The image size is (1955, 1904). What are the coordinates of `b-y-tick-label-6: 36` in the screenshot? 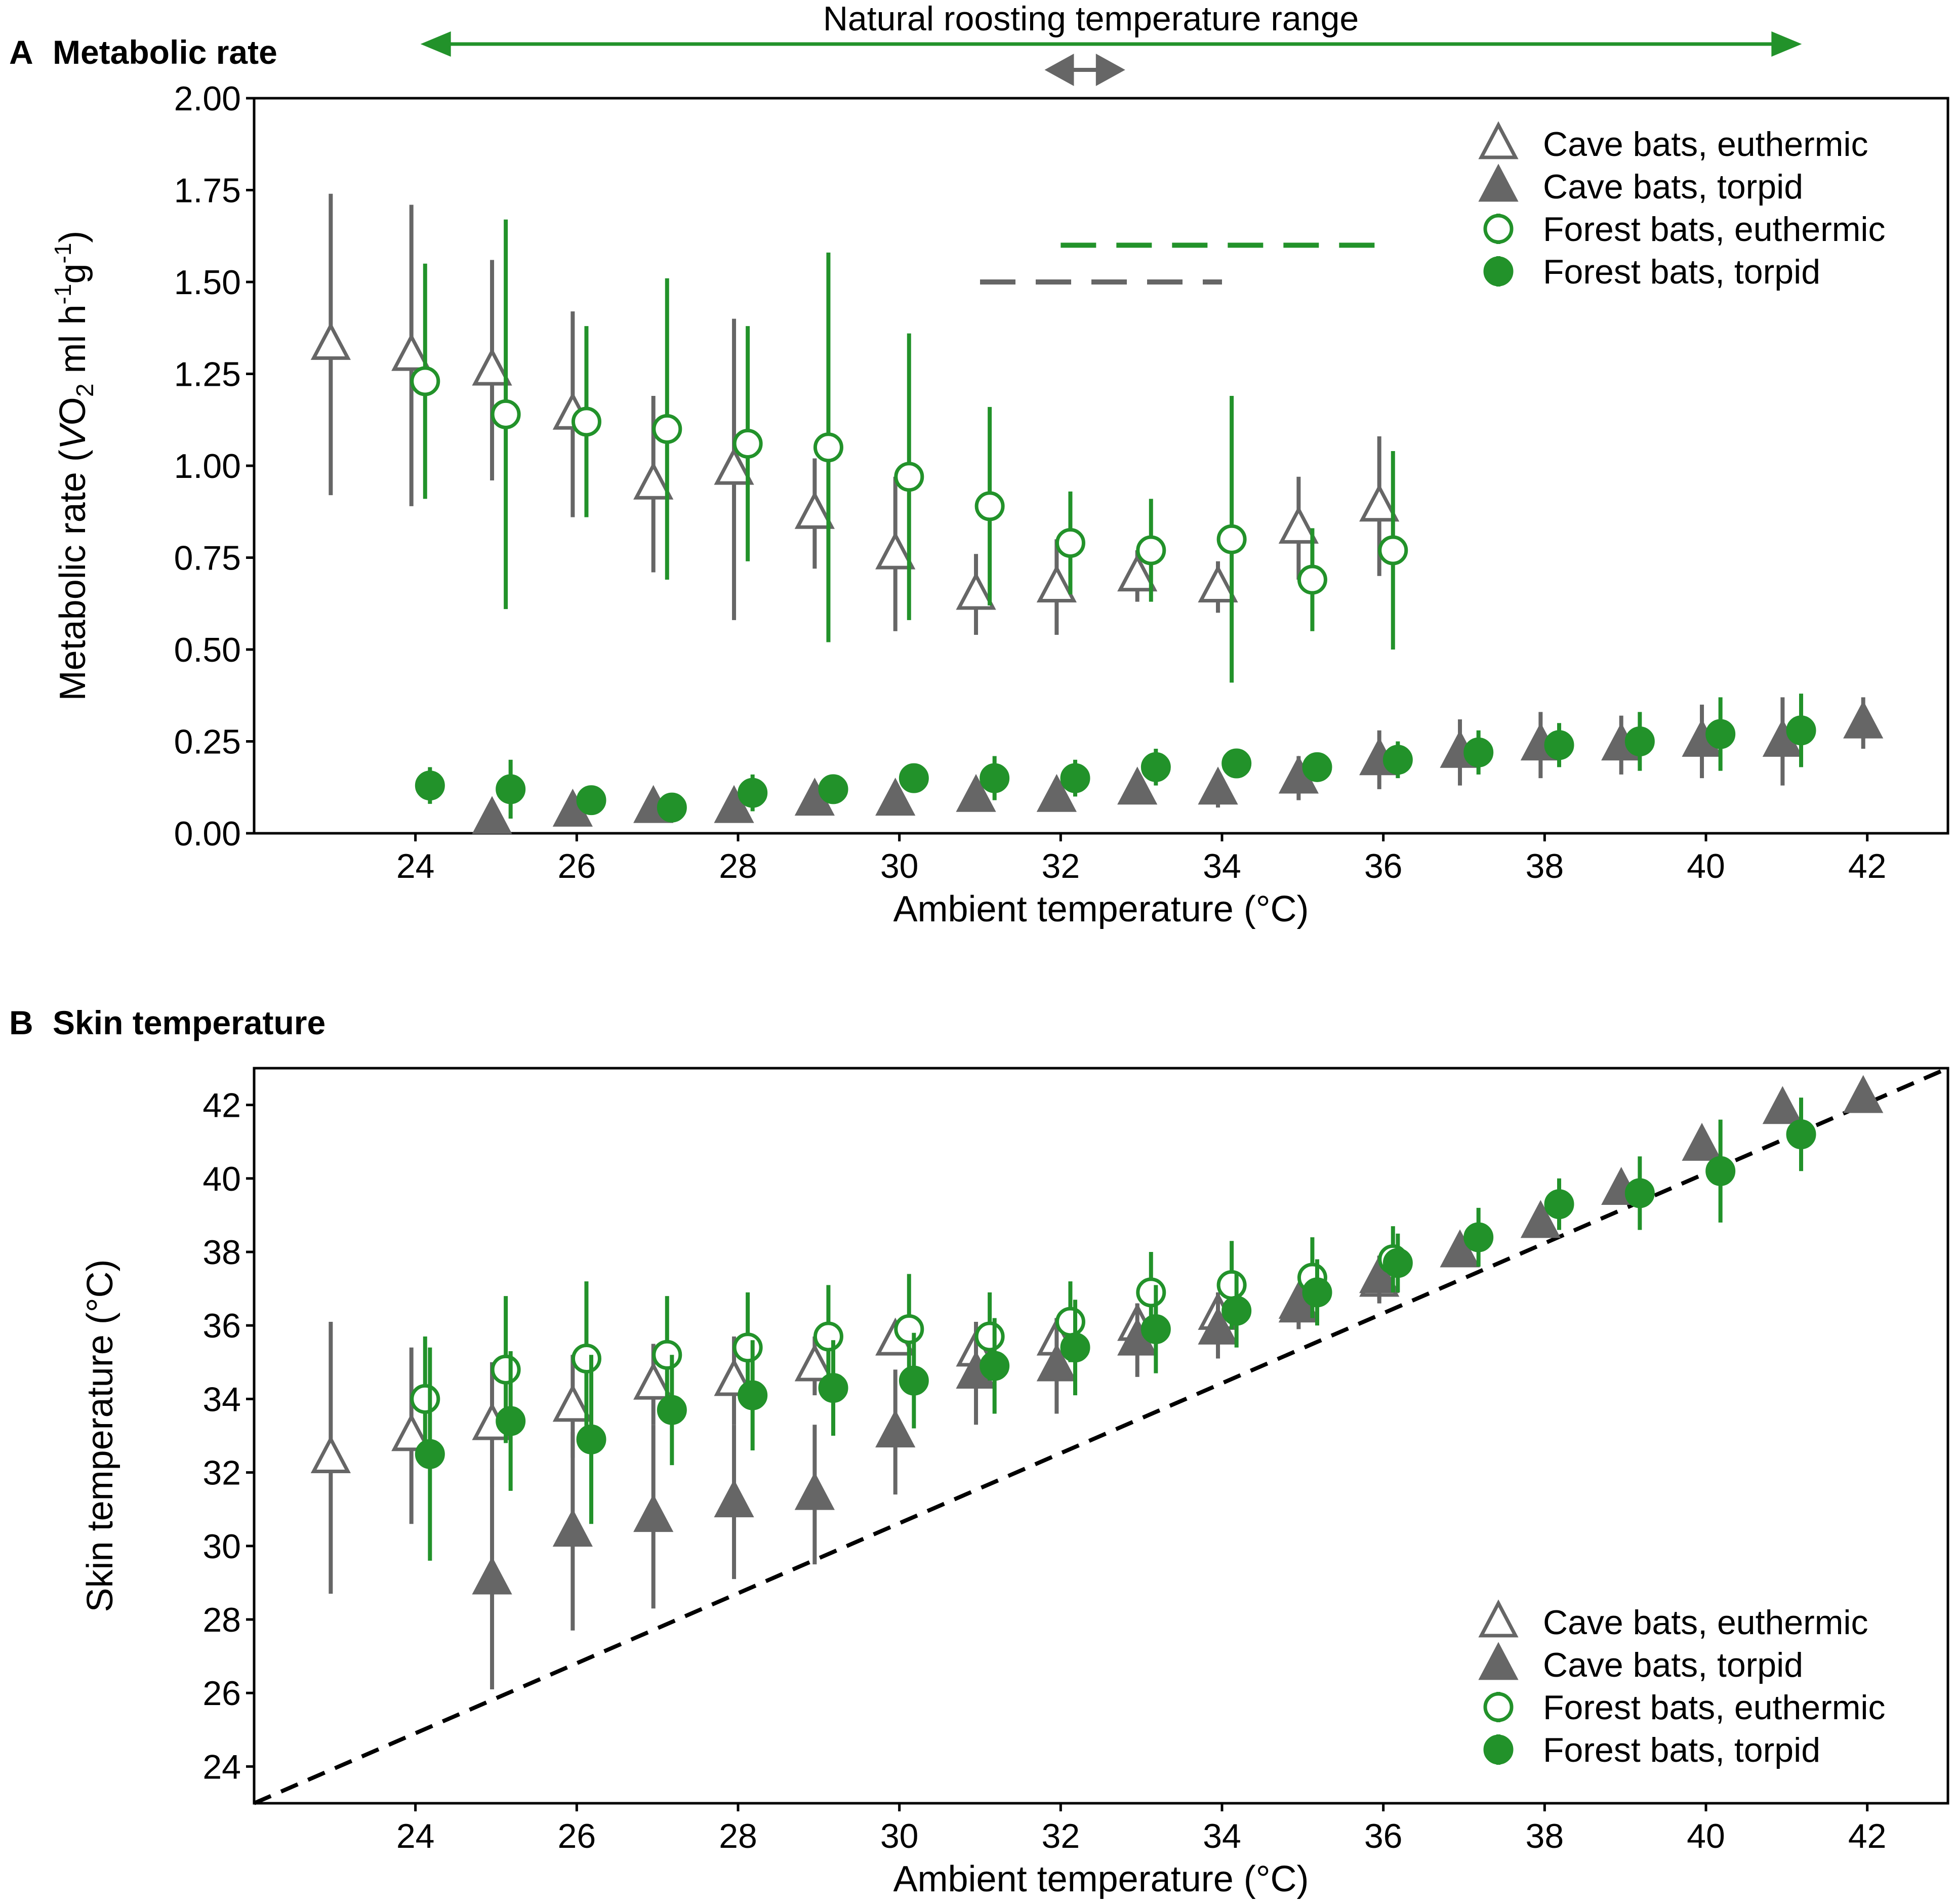 It's located at (222, 1326).